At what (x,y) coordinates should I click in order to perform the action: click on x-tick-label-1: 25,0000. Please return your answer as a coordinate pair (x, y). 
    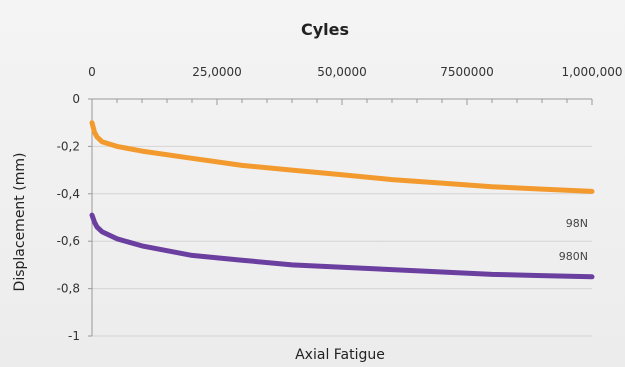
    Looking at the image, I should click on (217, 72).